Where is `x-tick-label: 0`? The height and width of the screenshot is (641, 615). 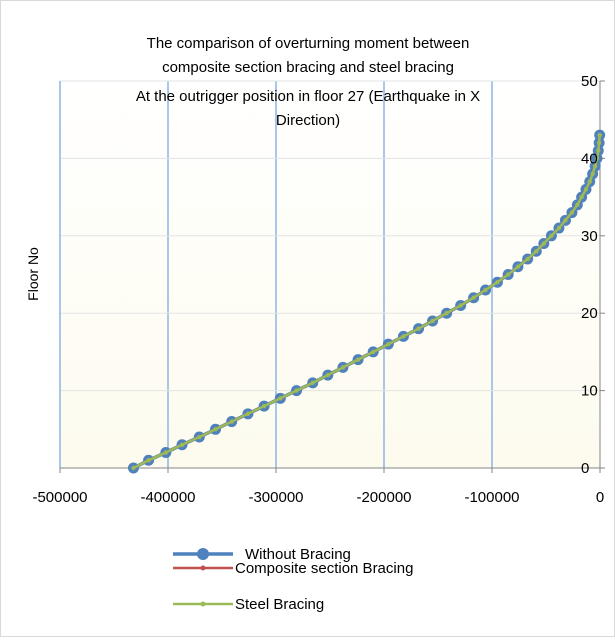
x-tick-label: 0 is located at coordinates (600, 497).